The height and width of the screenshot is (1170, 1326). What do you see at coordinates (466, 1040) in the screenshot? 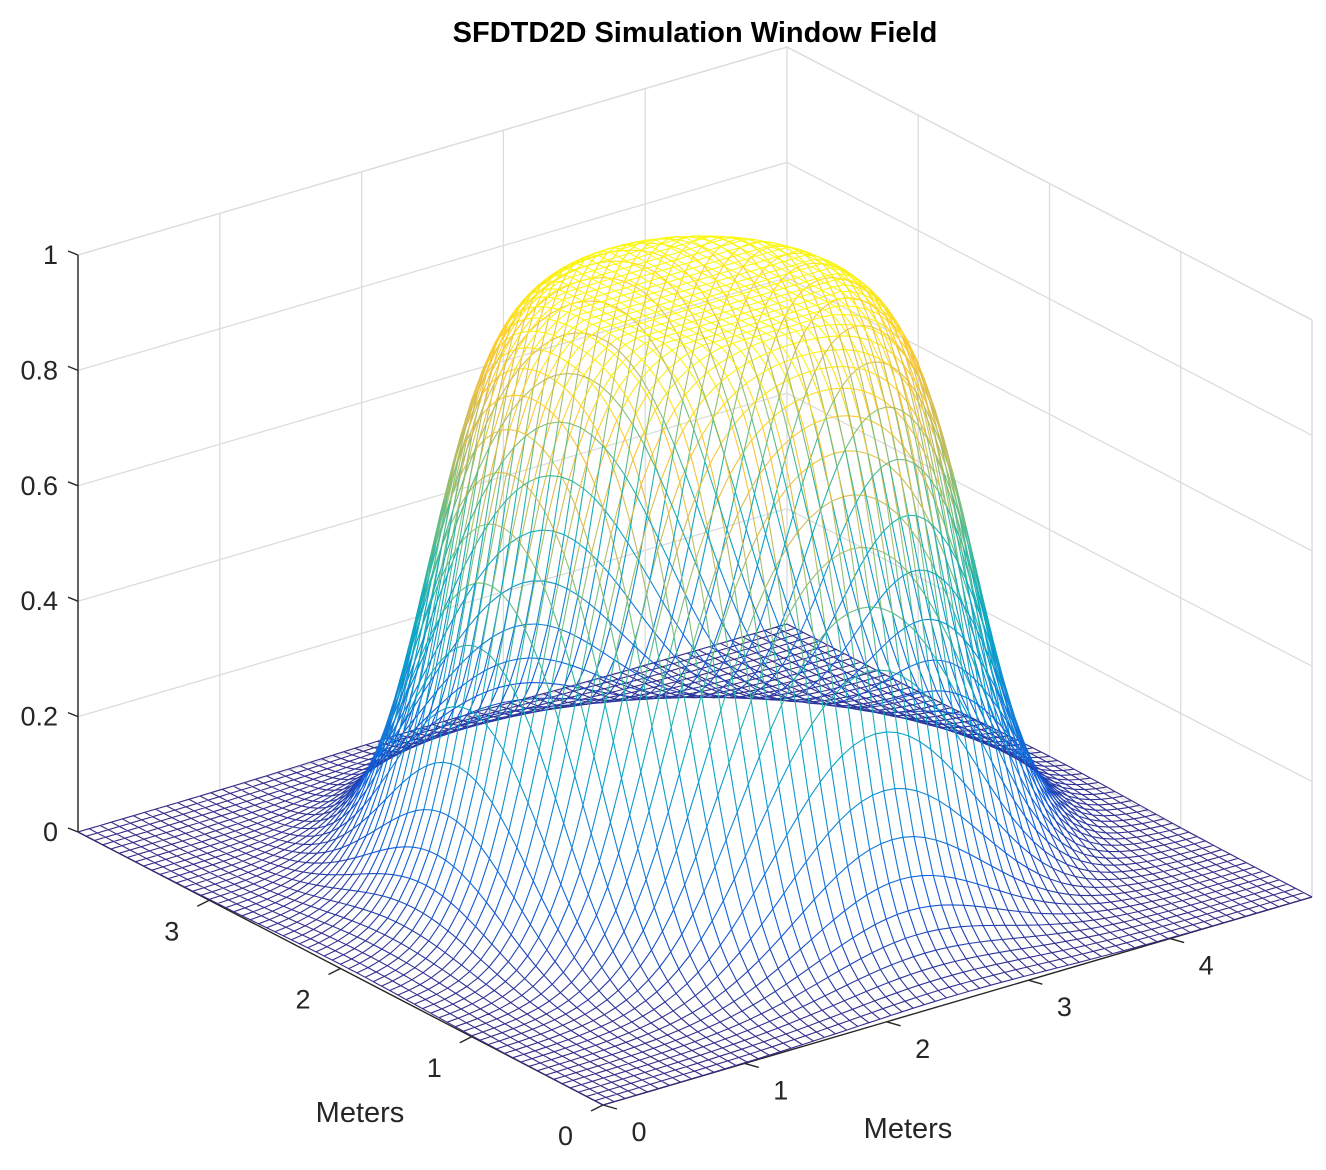
I see `y-tick-mark` at bounding box center [466, 1040].